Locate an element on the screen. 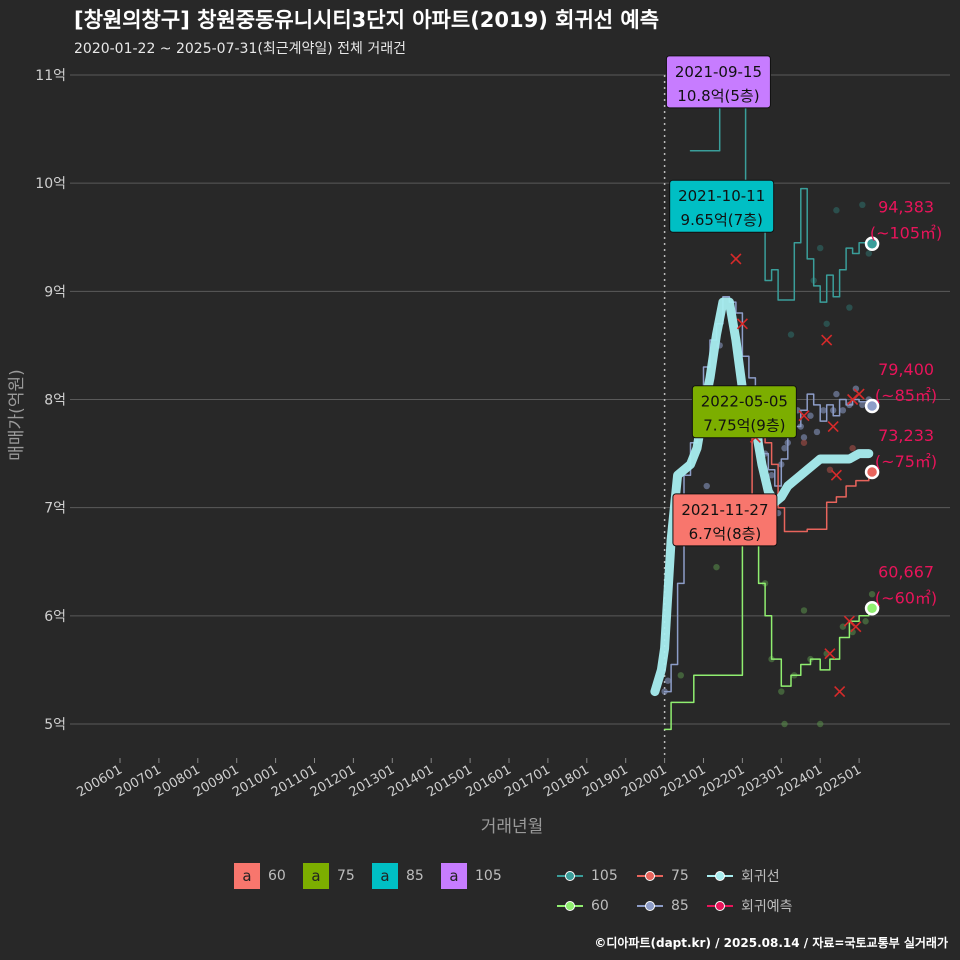 The height and width of the screenshot is (960, 960). legend-series-regression: 회귀선 is located at coordinates (743, 876).